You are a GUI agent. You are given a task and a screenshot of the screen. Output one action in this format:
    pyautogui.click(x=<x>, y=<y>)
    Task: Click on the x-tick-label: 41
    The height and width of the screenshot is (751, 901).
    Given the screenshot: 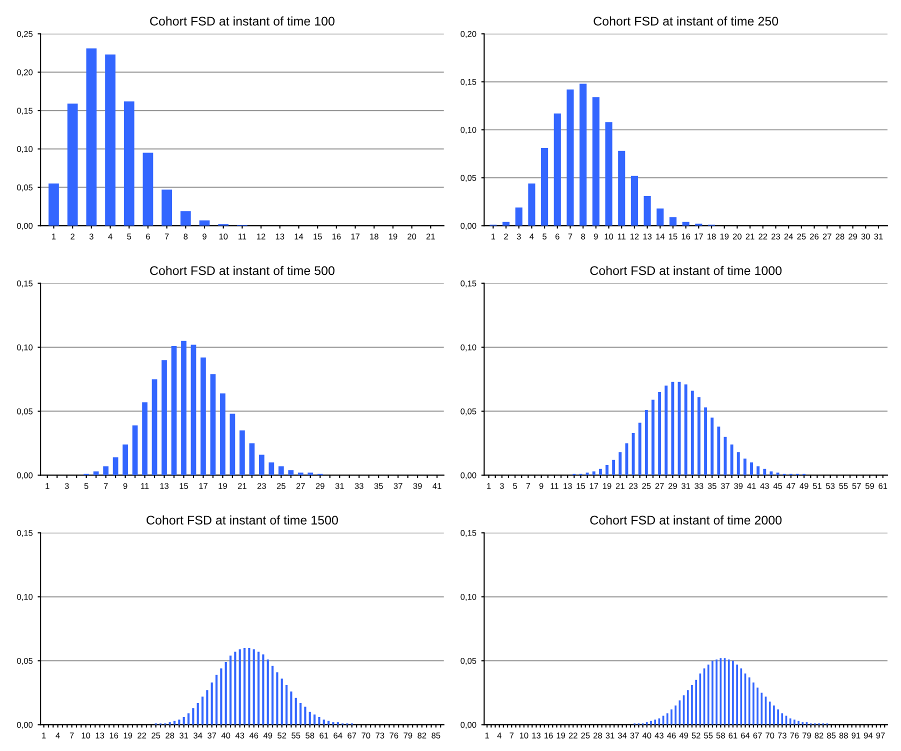 What is the action you would take?
    pyautogui.click(x=437, y=486)
    